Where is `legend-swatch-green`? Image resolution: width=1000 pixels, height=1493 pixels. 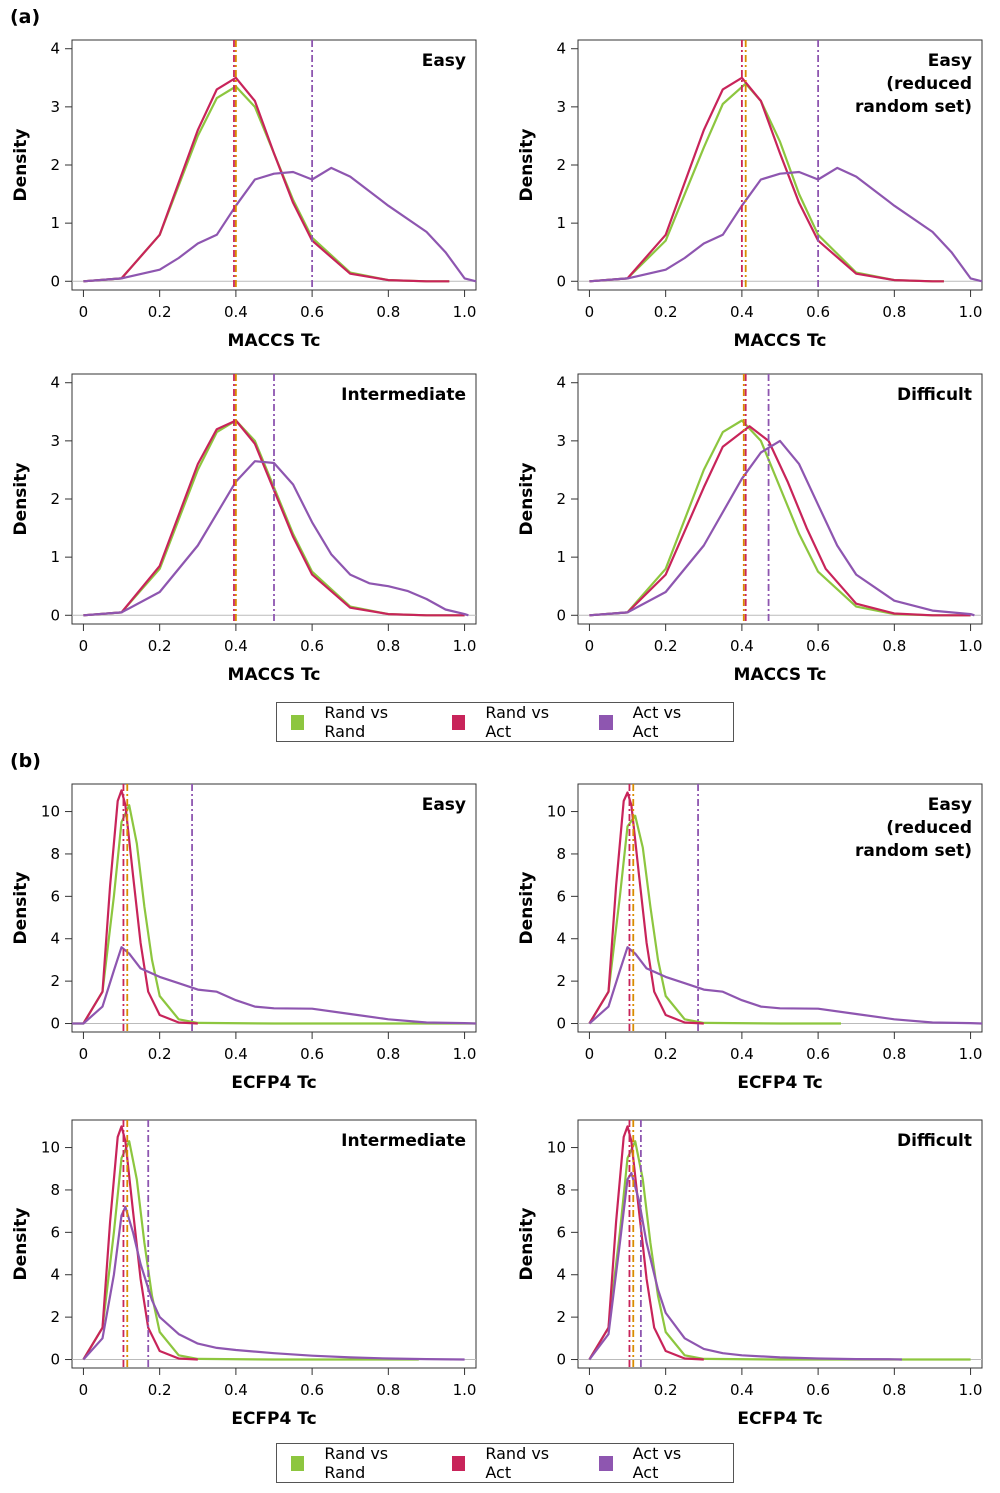 legend-swatch-green is located at coordinates (298, 1463).